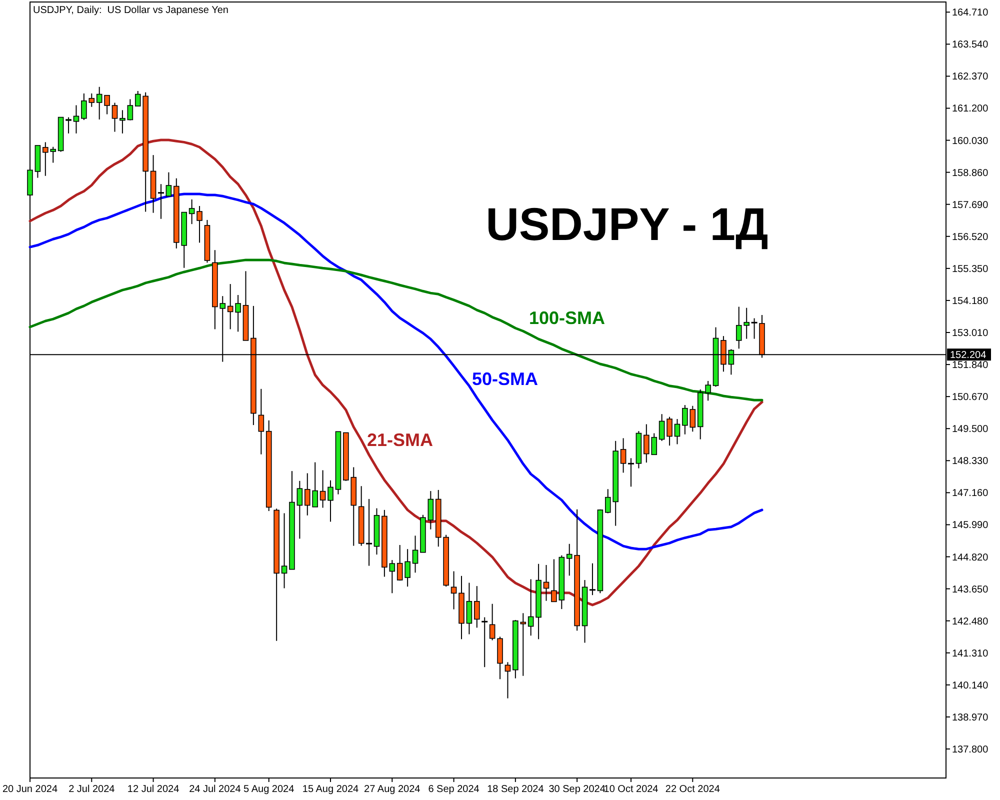 This screenshot has height=800, width=1000. Describe the element at coordinates (331, 789) in the screenshot. I see `x-tick-label: 15 Aug 2024` at that location.